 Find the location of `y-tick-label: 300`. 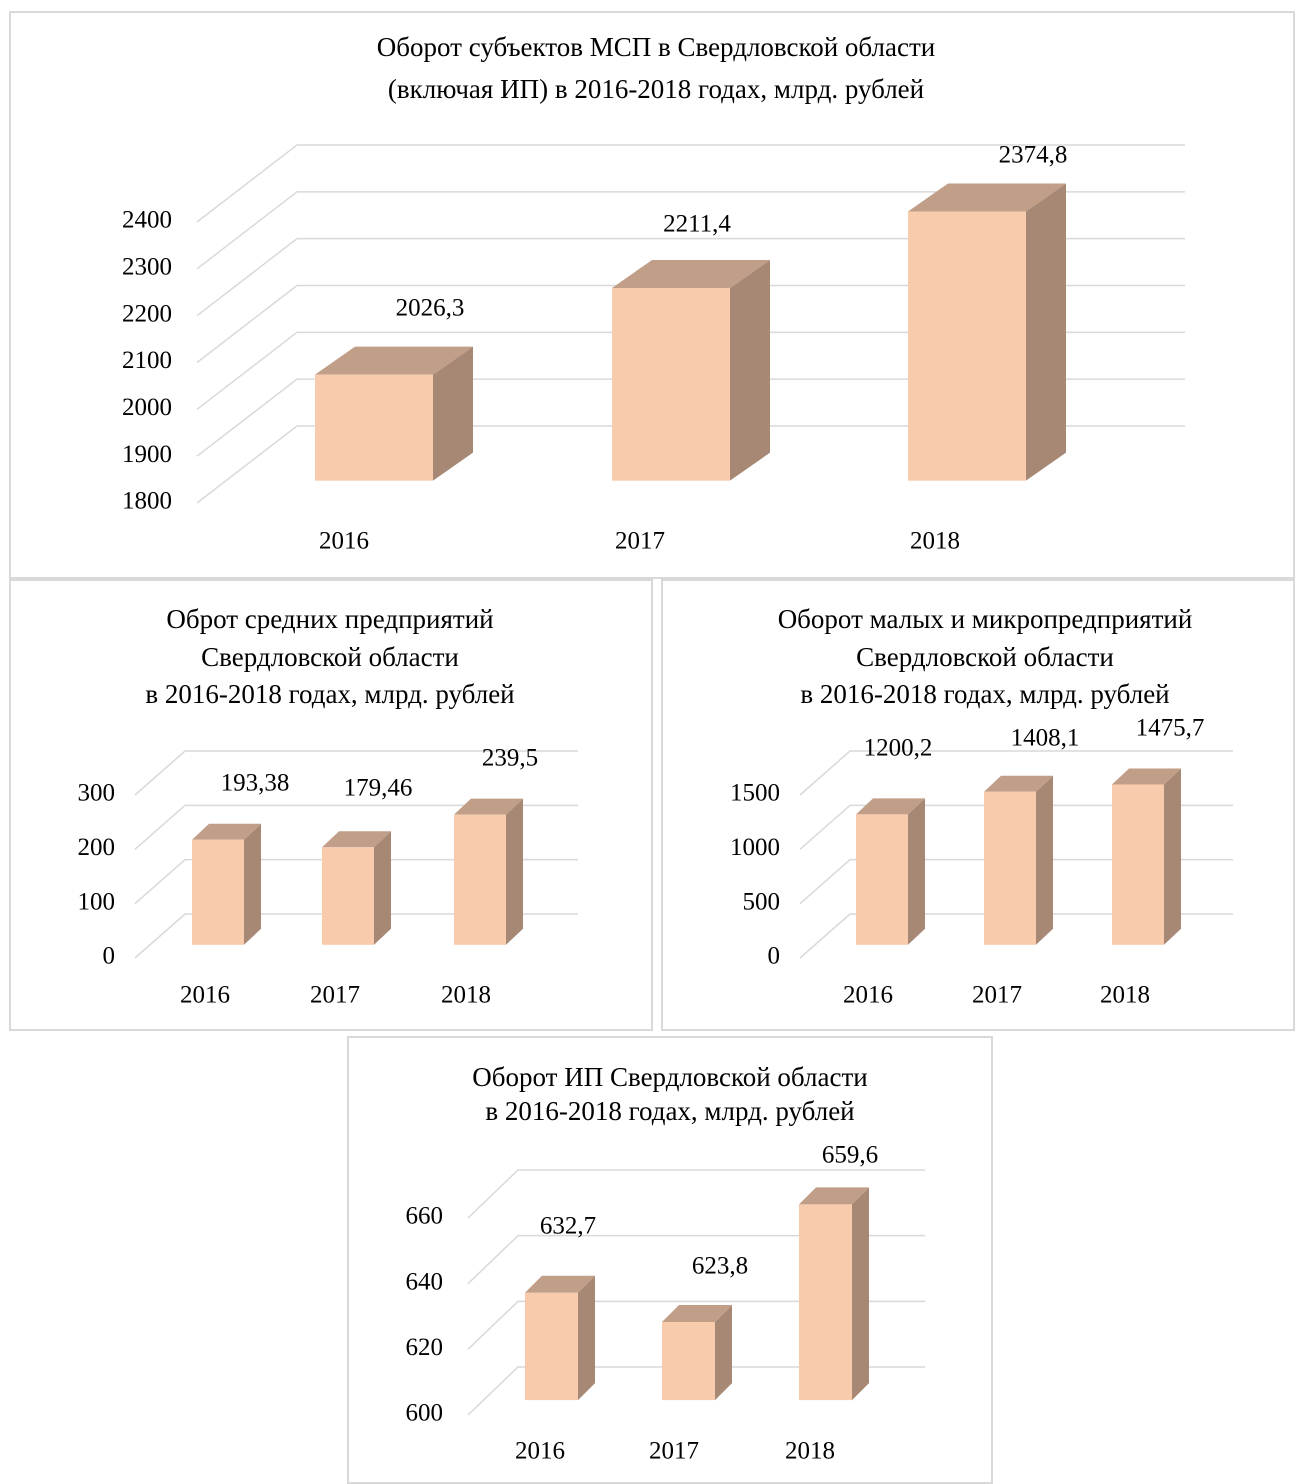

y-tick-label: 300 is located at coordinates (97, 793).